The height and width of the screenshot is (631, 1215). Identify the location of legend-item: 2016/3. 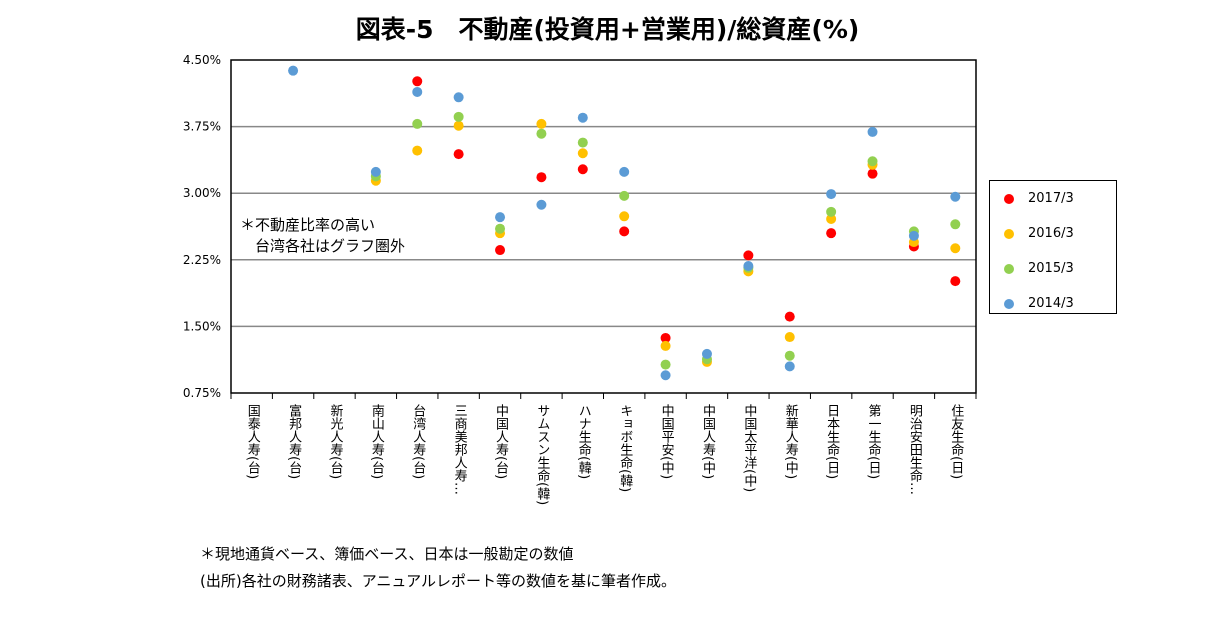
(1039, 233).